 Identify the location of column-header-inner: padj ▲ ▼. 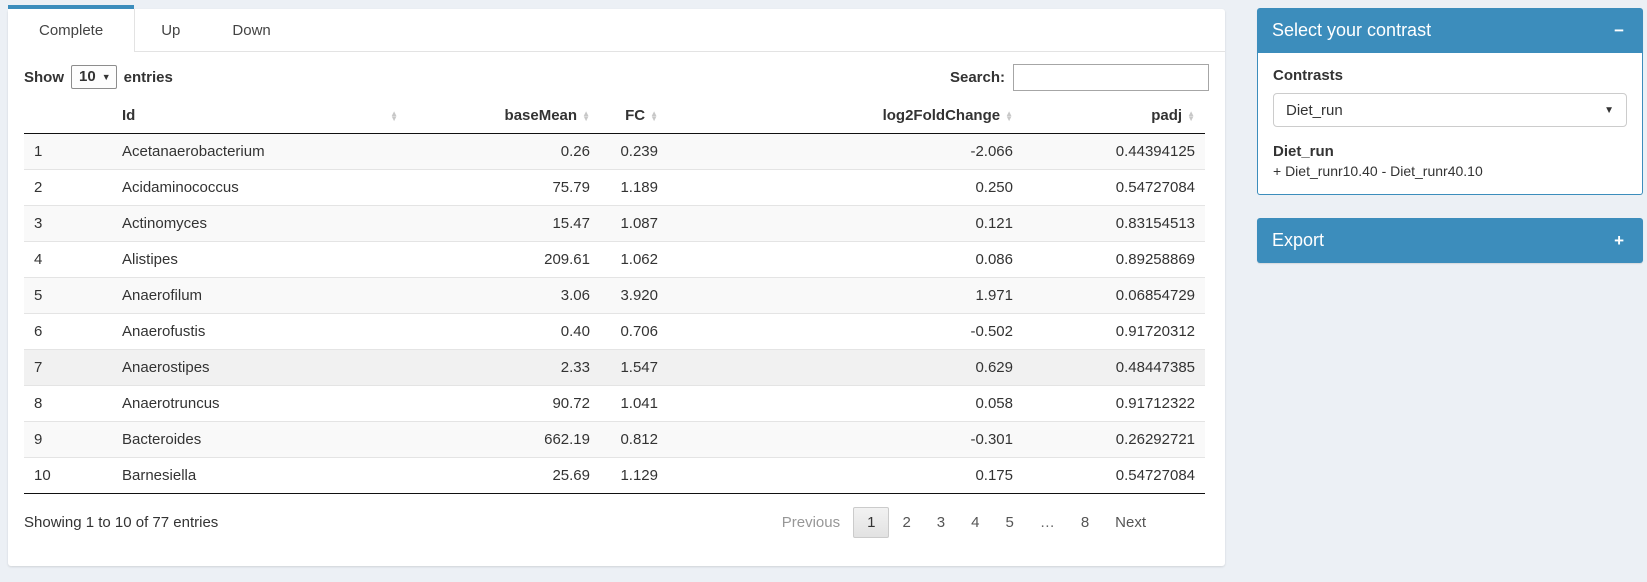
(1114, 115).